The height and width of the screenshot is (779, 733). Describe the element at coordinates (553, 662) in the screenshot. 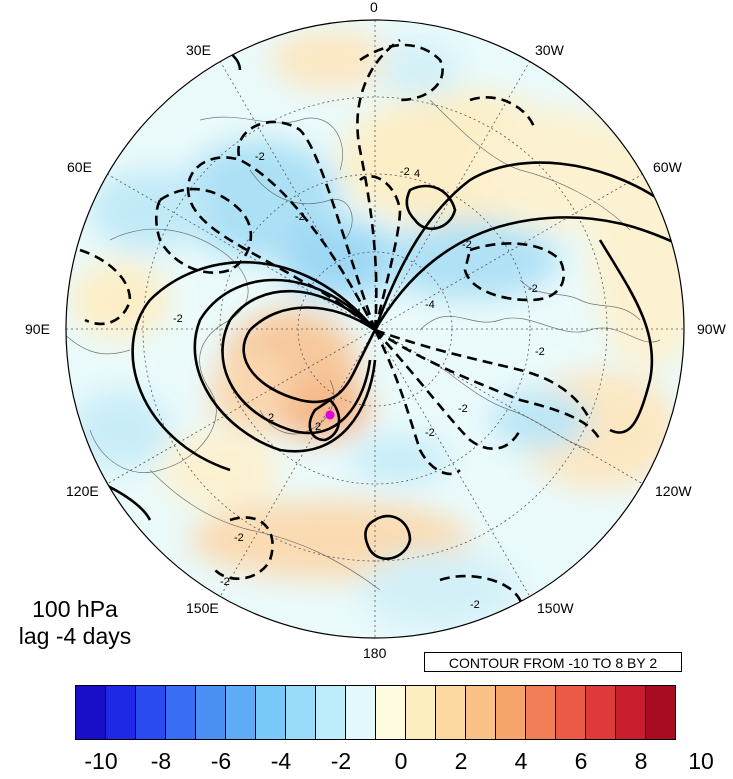

I see `contour-info-box: CONTOUR FROM -10 TO 8 BY 2` at that location.